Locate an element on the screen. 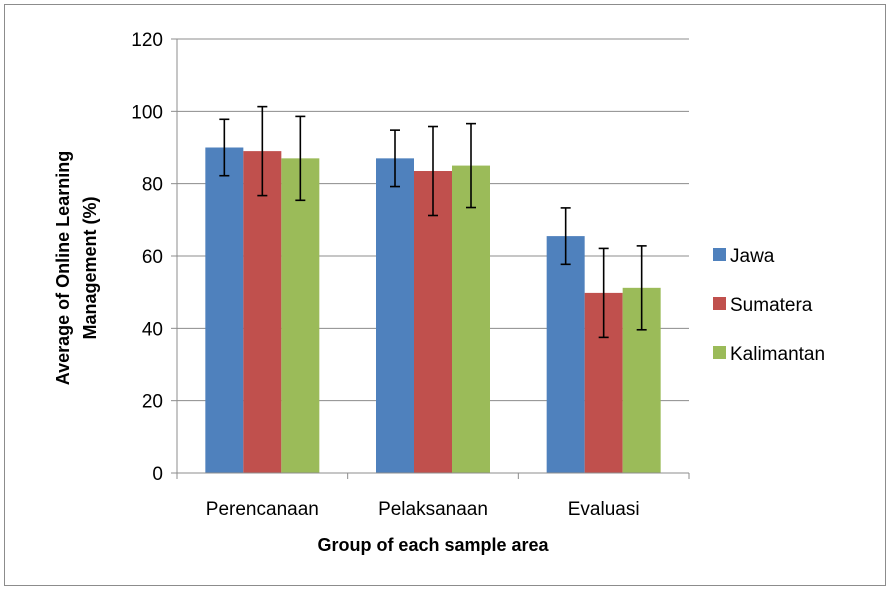 This screenshot has height=591, width=891. y-tick-label: 120 is located at coordinates (147, 40).